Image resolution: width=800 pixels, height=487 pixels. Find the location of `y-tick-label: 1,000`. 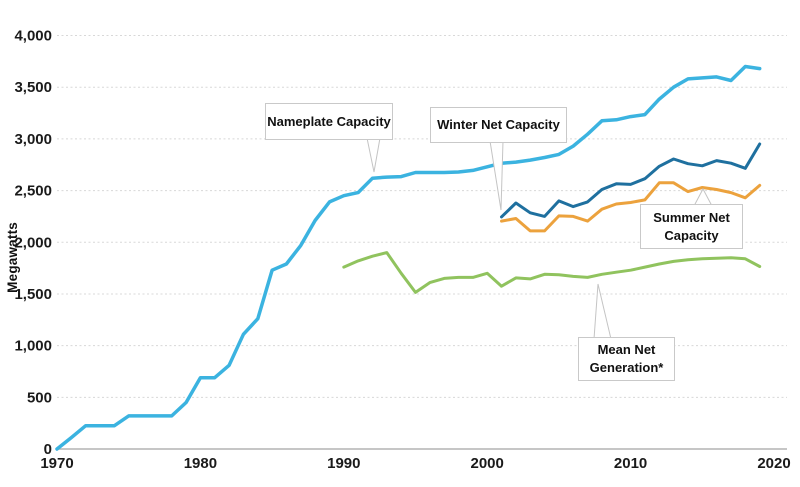

y-tick-label: 1,000 is located at coordinates (33, 346).